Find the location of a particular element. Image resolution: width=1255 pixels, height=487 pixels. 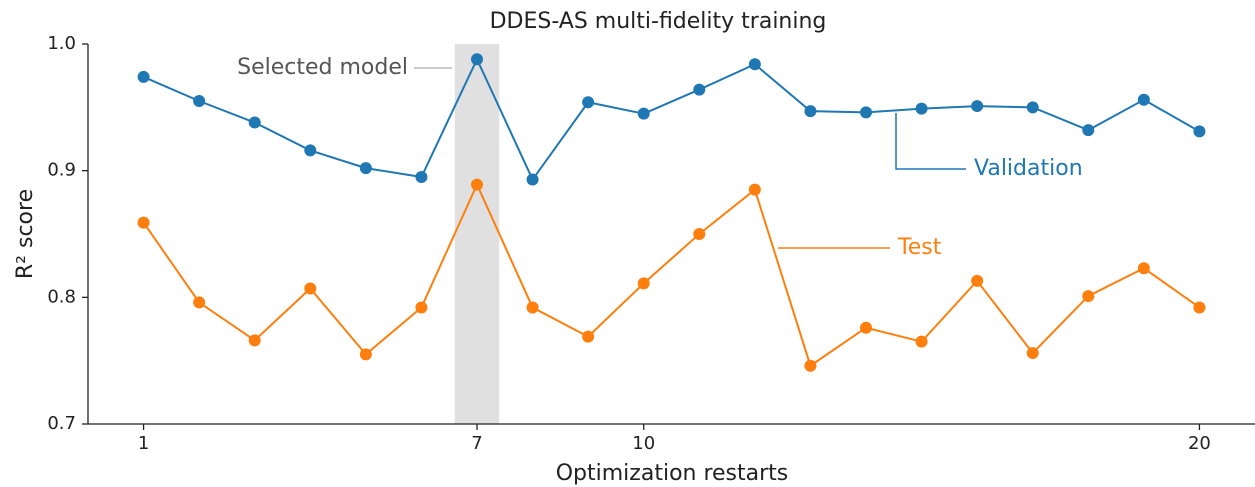

x-tick-label: 7 is located at coordinates (476, 443).